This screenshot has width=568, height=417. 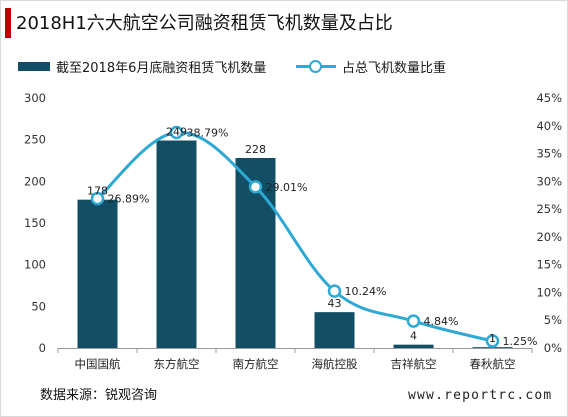 I want to click on watermark-text: www.reportrc.com, so click(x=480, y=395).